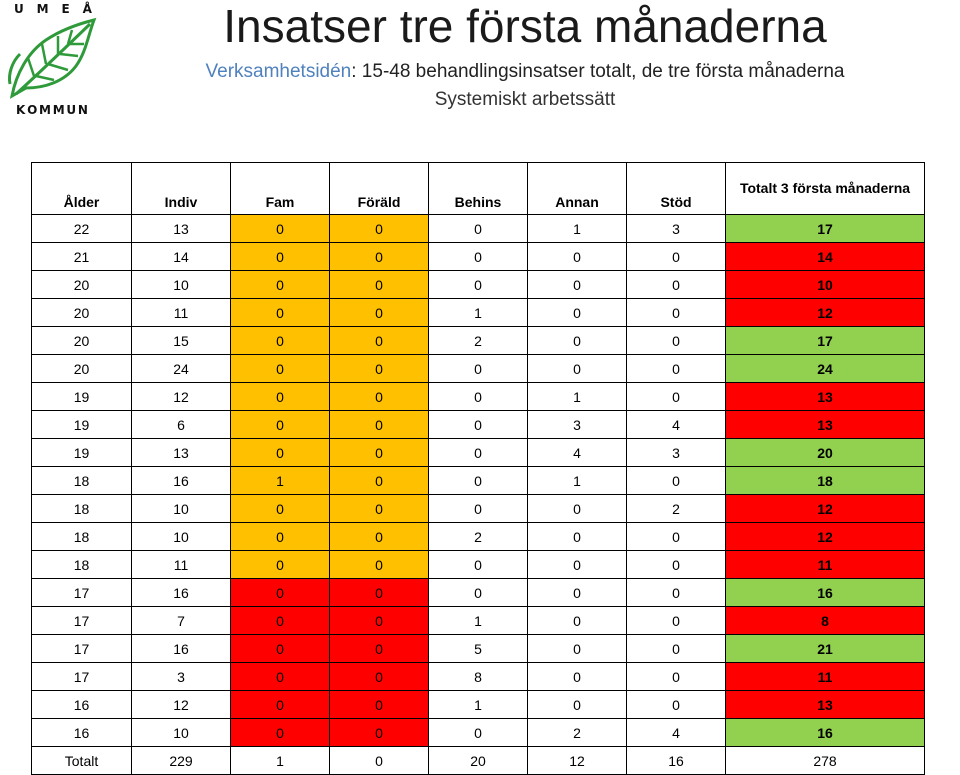 The width and height of the screenshot is (960, 775). I want to click on logo-letter: U, so click(71, 110).